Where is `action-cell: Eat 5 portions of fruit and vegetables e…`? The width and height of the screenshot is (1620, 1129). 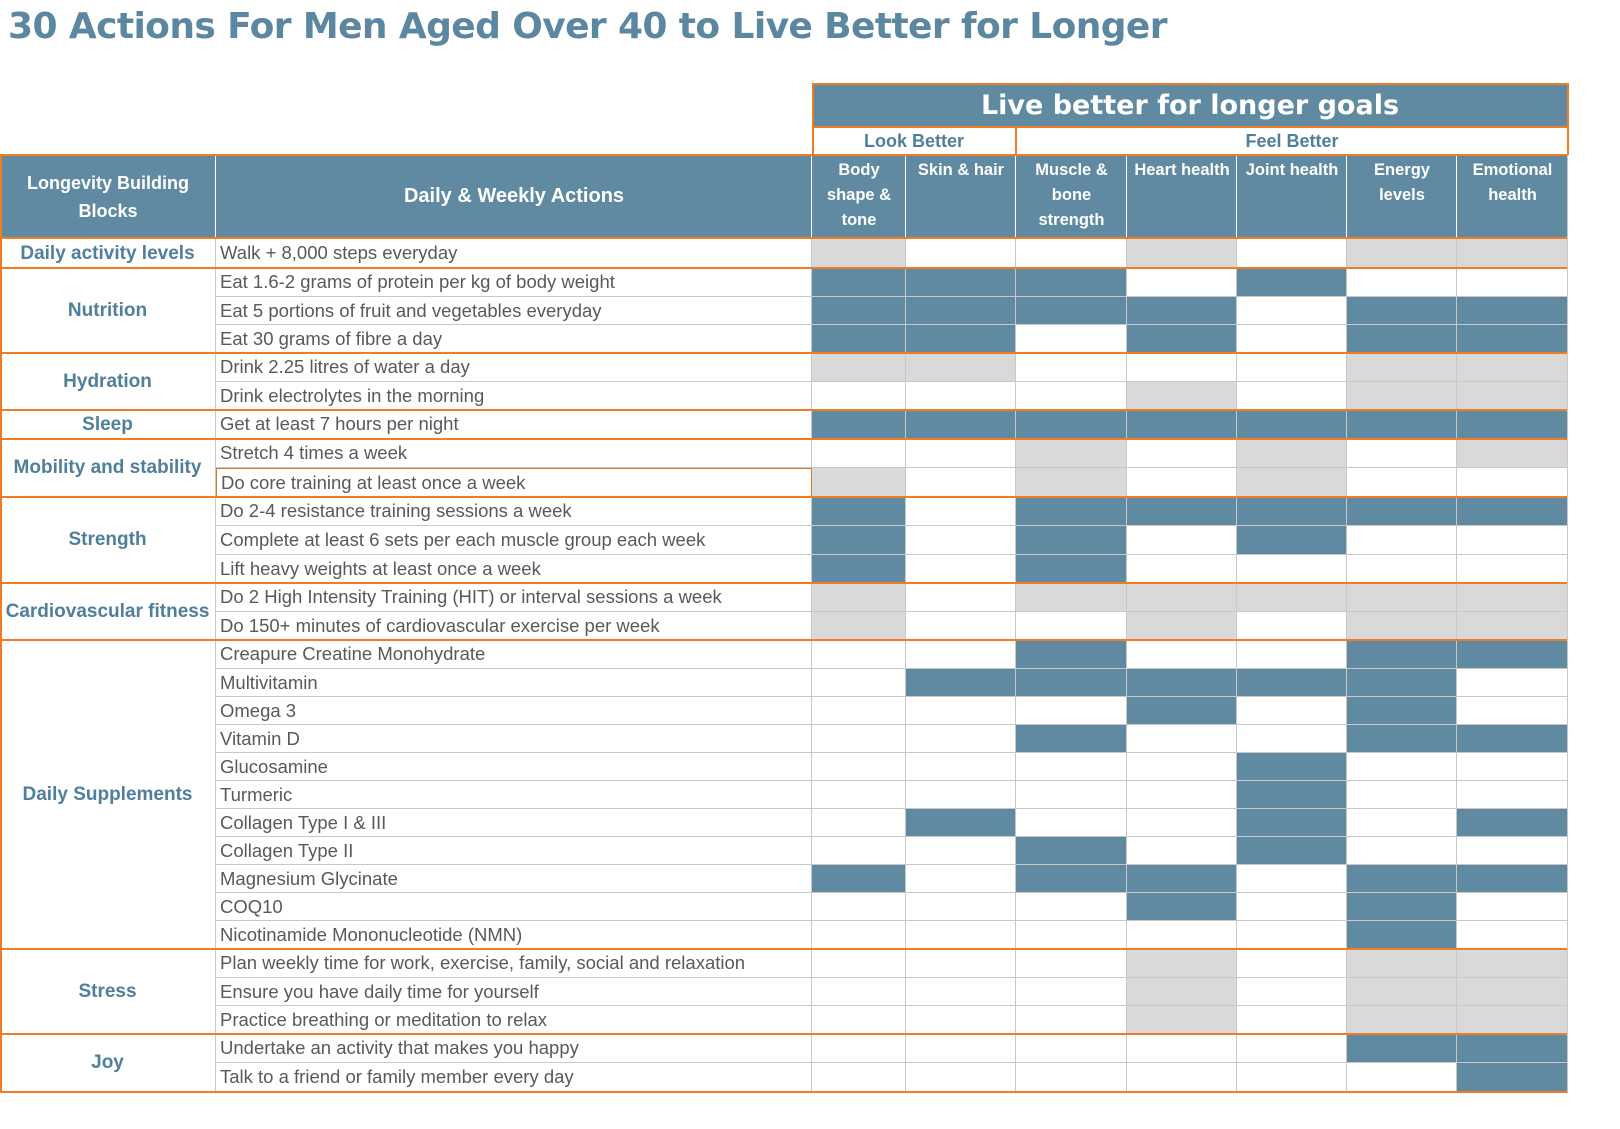
action-cell: Eat 5 portions of fruit and vegetables e… is located at coordinates (514, 311).